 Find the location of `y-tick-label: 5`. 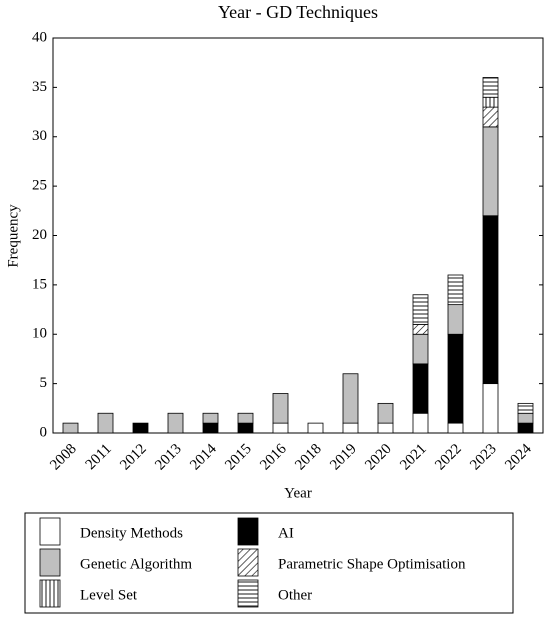

y-tick-label: 5 is located at coordinates (44, 383).